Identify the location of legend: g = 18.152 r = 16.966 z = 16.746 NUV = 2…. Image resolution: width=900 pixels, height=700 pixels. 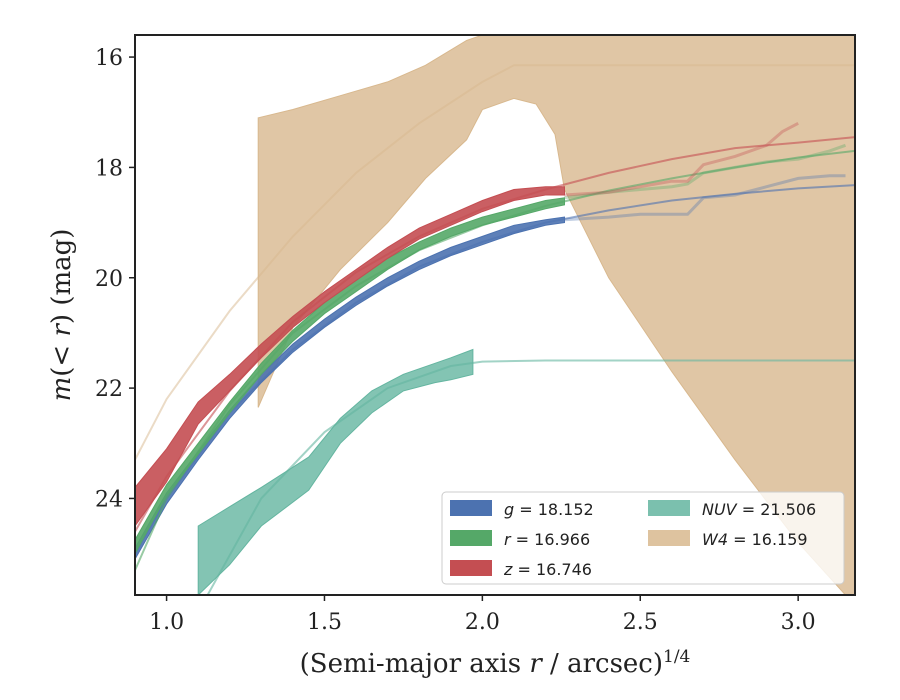
(643, 538).